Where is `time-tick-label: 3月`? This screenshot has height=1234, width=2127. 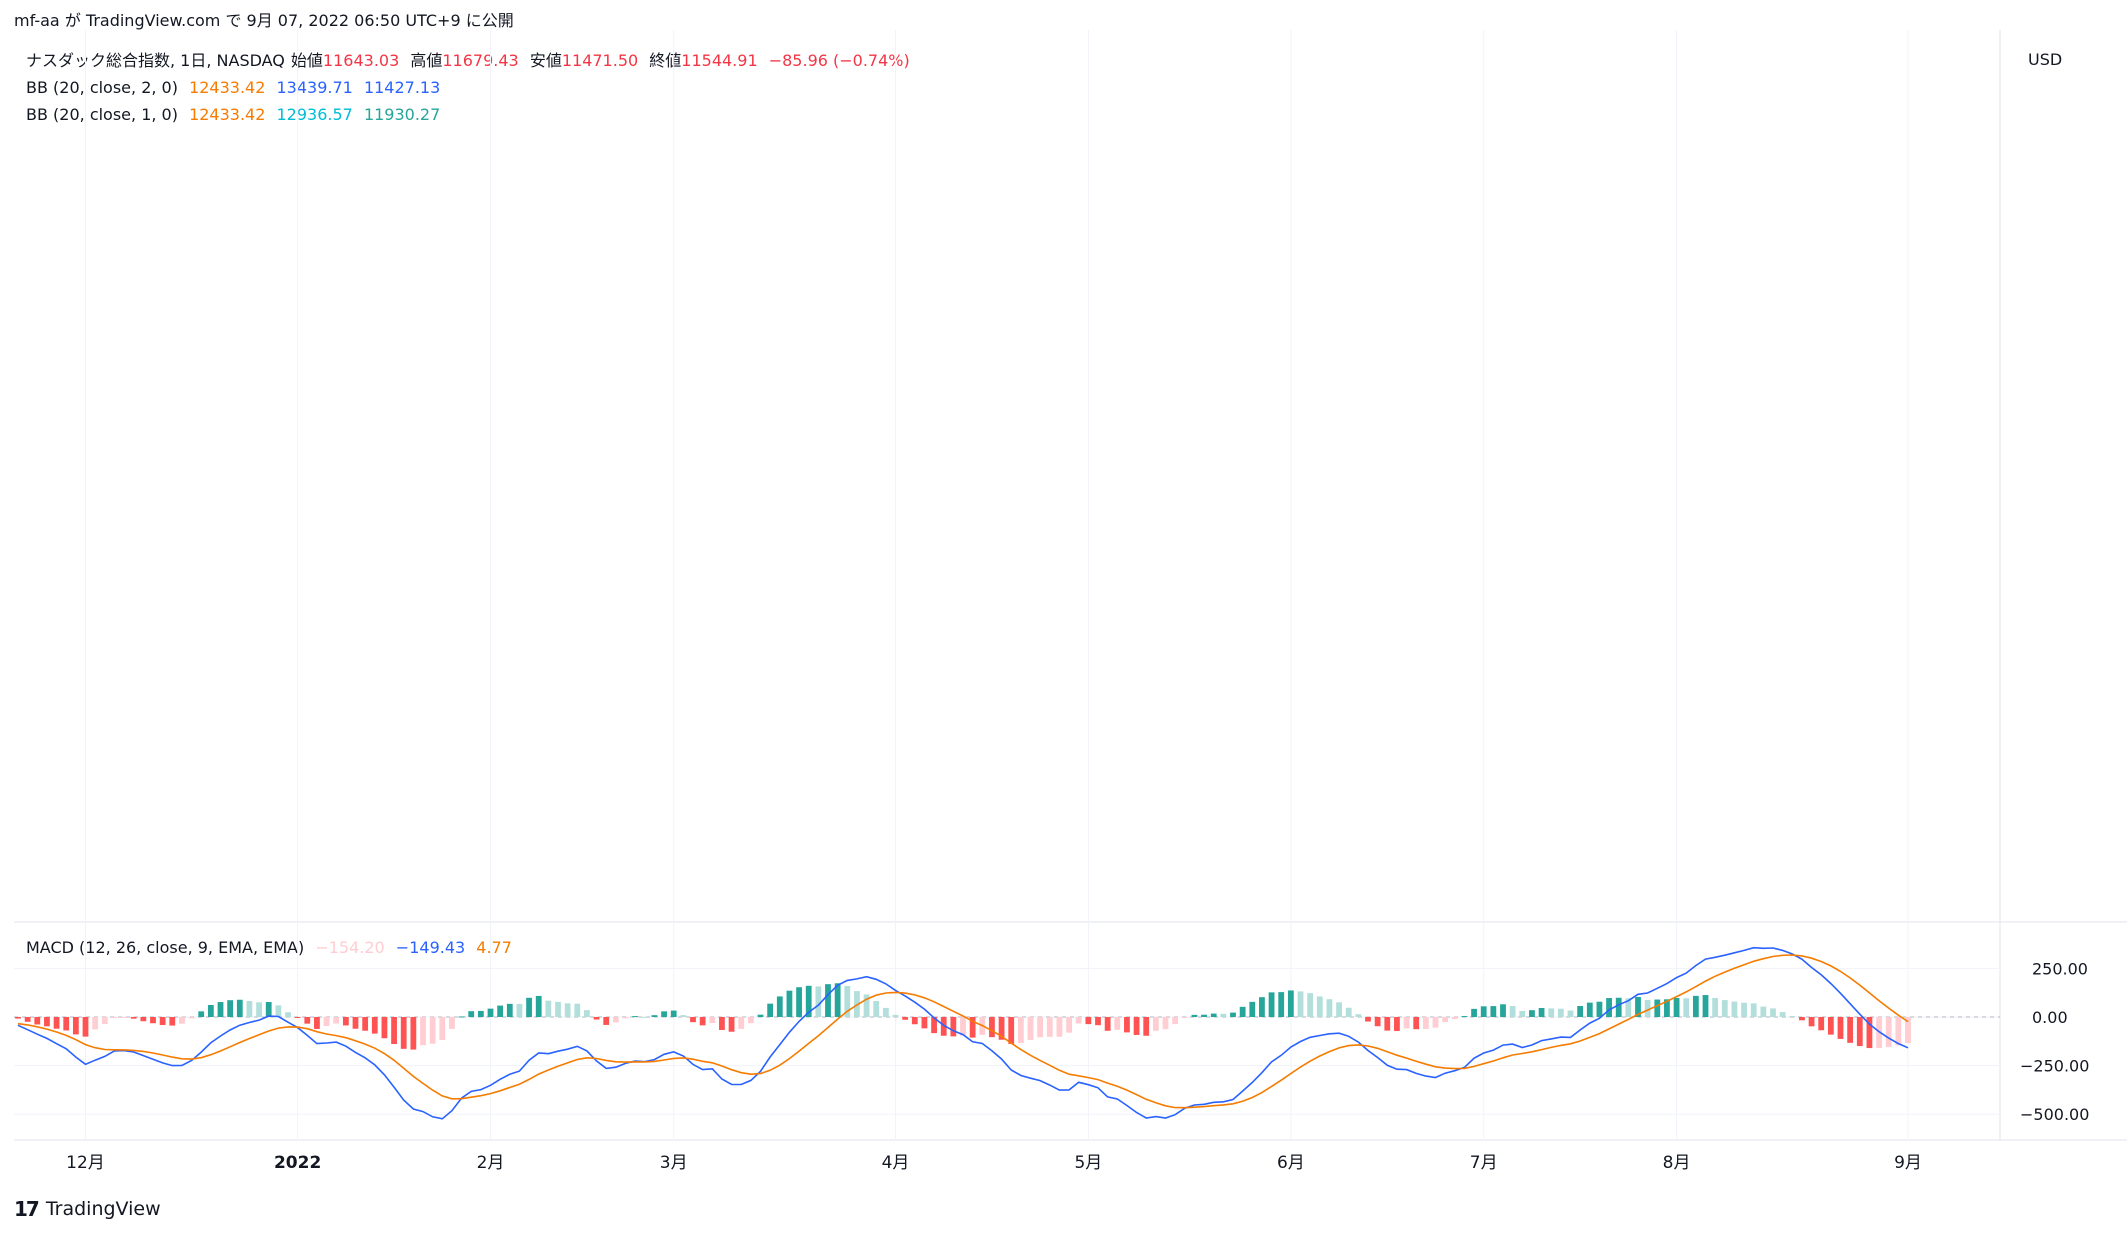
time-tick-label: 3月 is located at coordinates (674, 1163).